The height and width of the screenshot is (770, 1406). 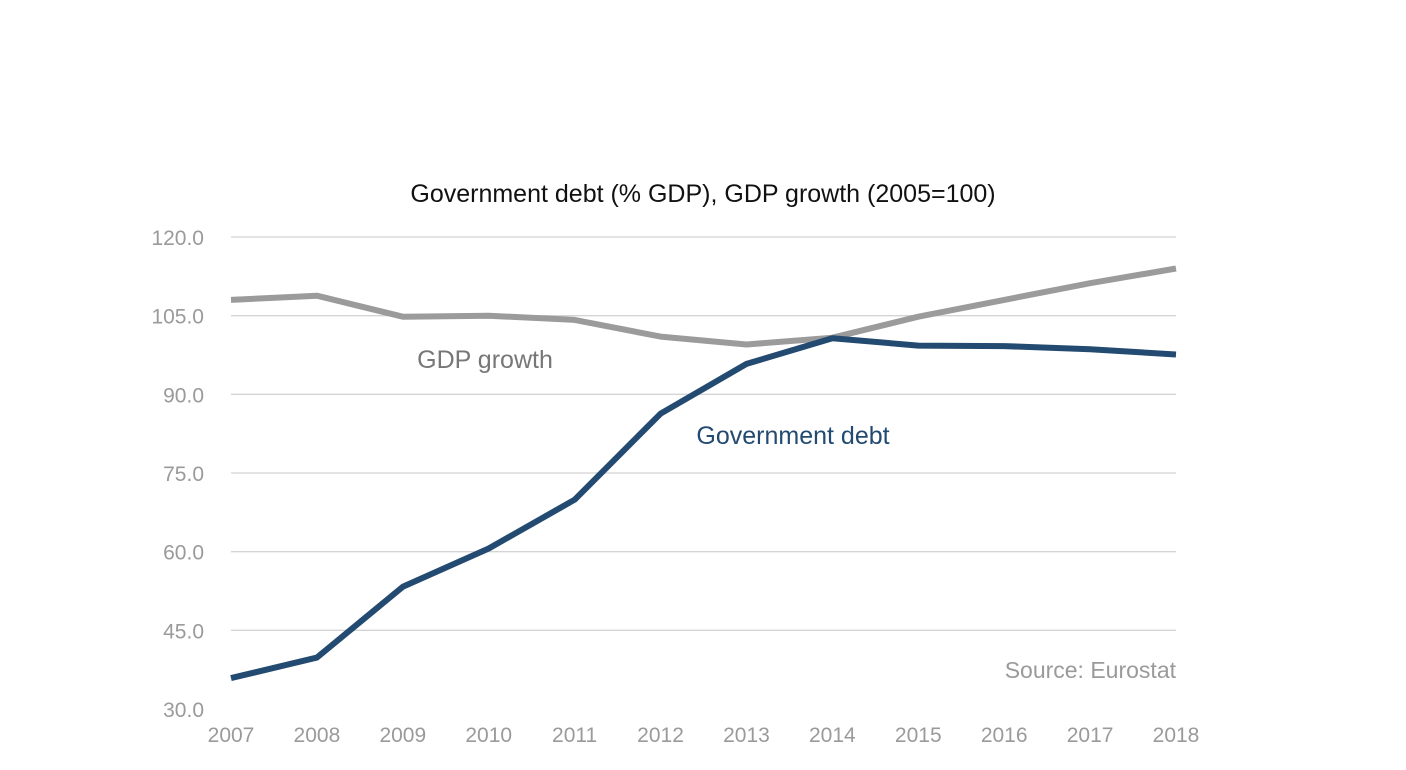 I want to click on y-tick-label: 75.0, so click(x=183, y=474).